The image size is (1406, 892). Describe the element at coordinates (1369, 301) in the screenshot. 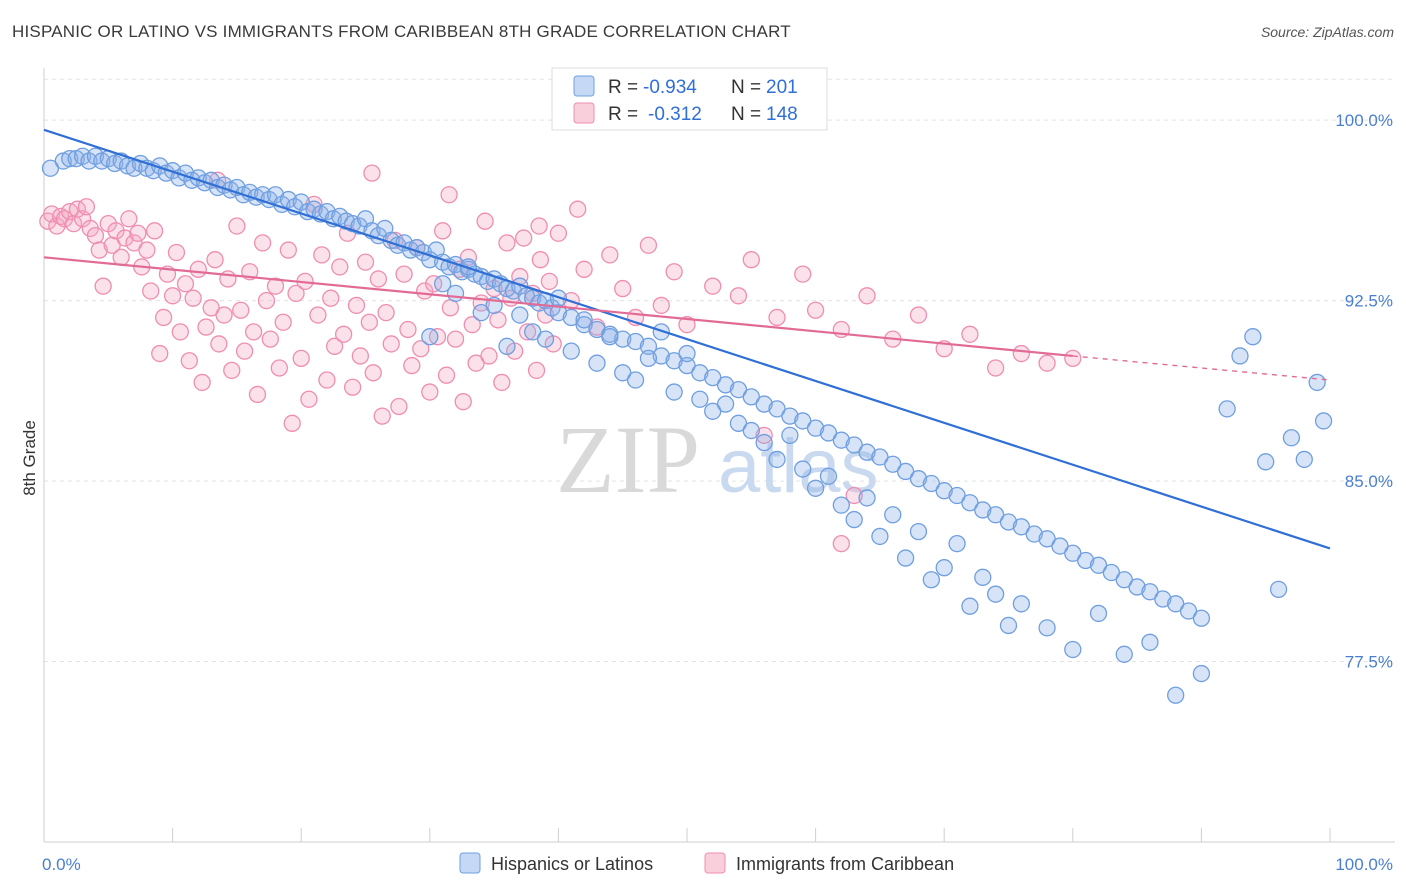

I see `y-tick-label-2: 92.5%` at that location.